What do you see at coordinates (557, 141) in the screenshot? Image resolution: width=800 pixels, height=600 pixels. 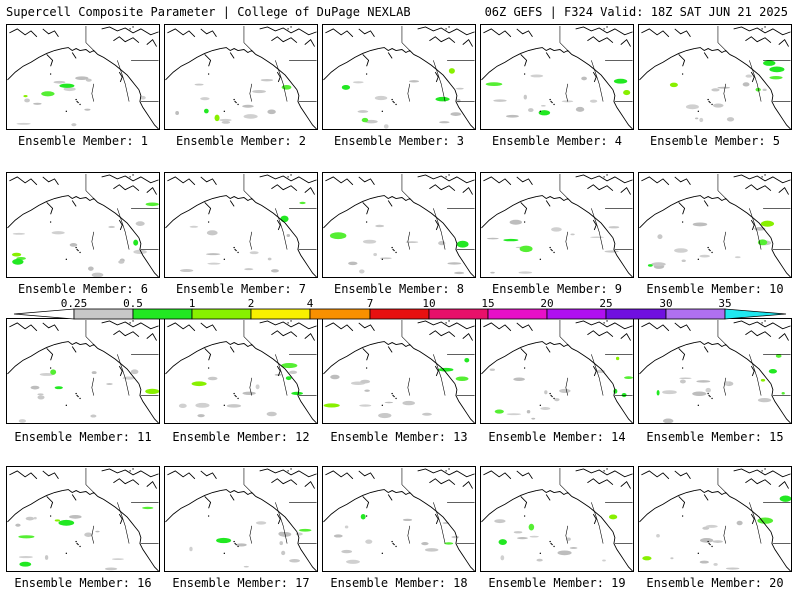 I see `ensemble-member-label: Ensemble Member: 4` at bounding box center [557, 141].